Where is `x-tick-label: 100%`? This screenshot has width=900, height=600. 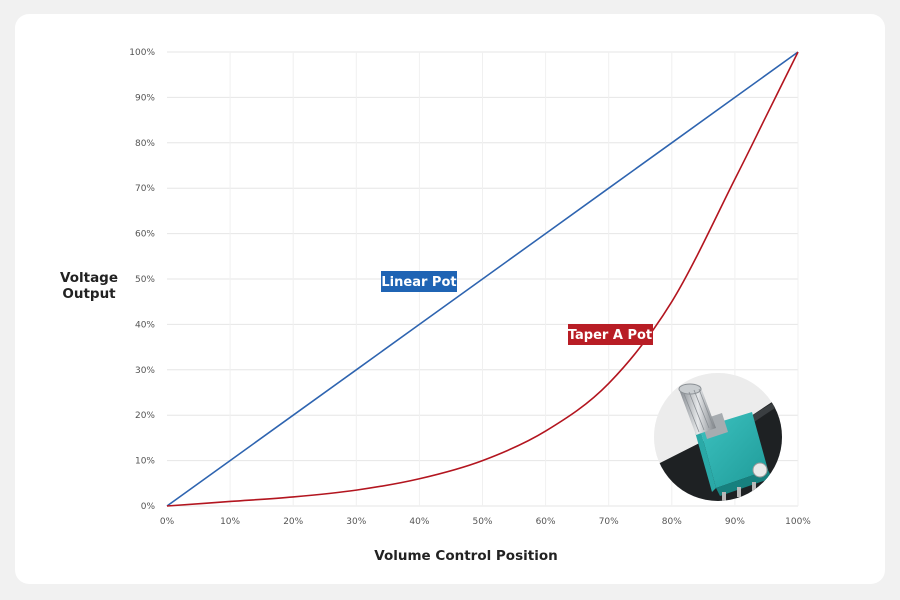 x-tick-label: 100% is located at coordinates (798, 522).